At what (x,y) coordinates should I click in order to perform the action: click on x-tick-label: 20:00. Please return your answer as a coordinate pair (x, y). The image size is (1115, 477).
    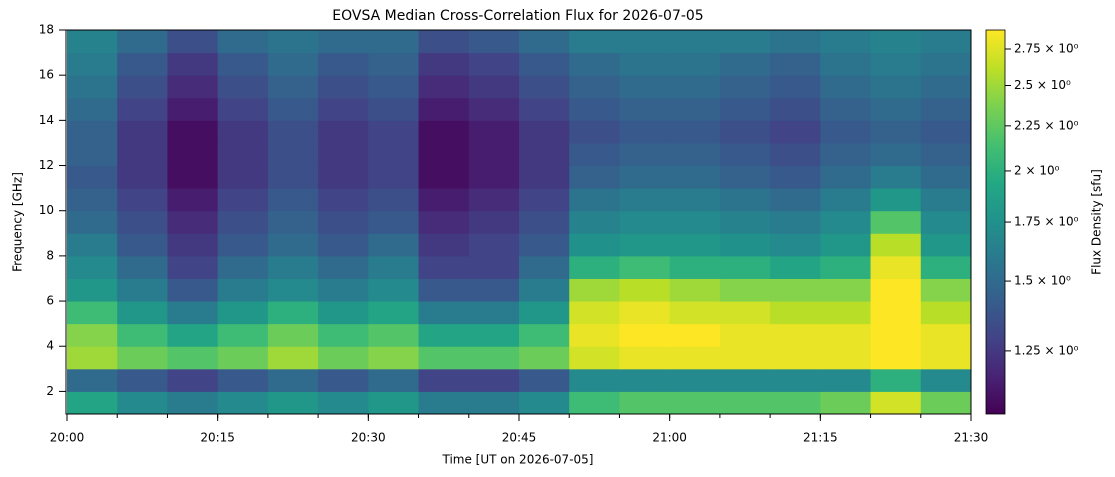
    Looking at the image, I should click on (67, 438).